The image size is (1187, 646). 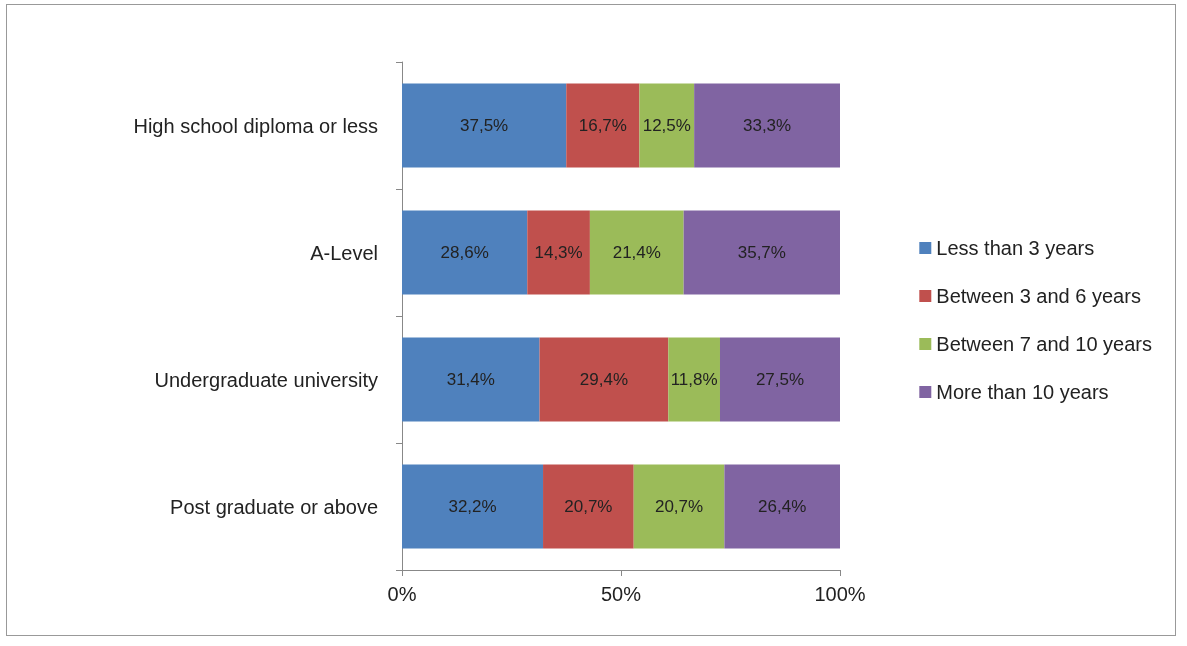 I want to click on data-label: 11,8%, so click(x=694, y=379).